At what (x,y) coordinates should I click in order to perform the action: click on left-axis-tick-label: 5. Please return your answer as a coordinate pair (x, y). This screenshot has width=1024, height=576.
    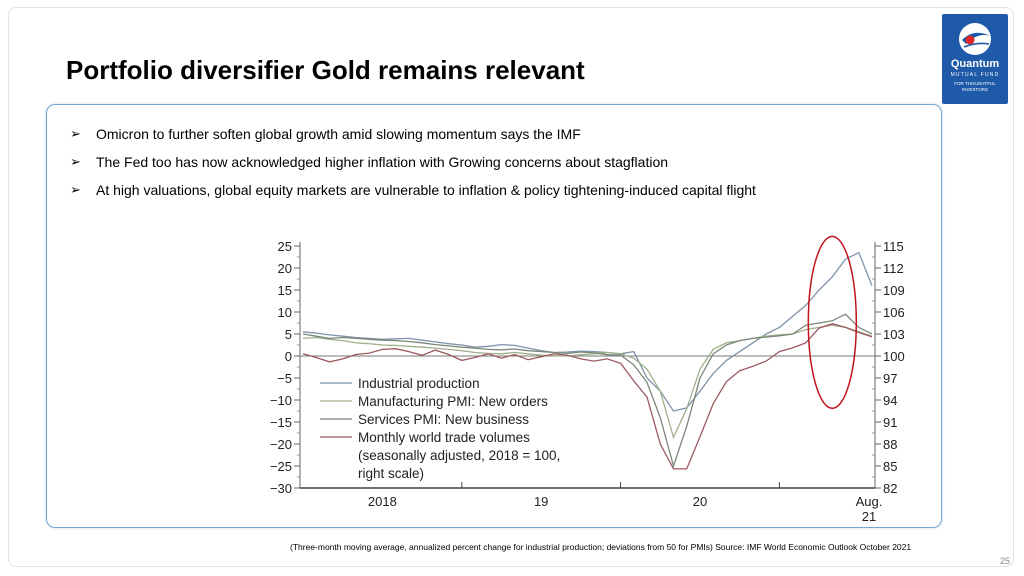
    Looking at the image, I should click on (288, 334).